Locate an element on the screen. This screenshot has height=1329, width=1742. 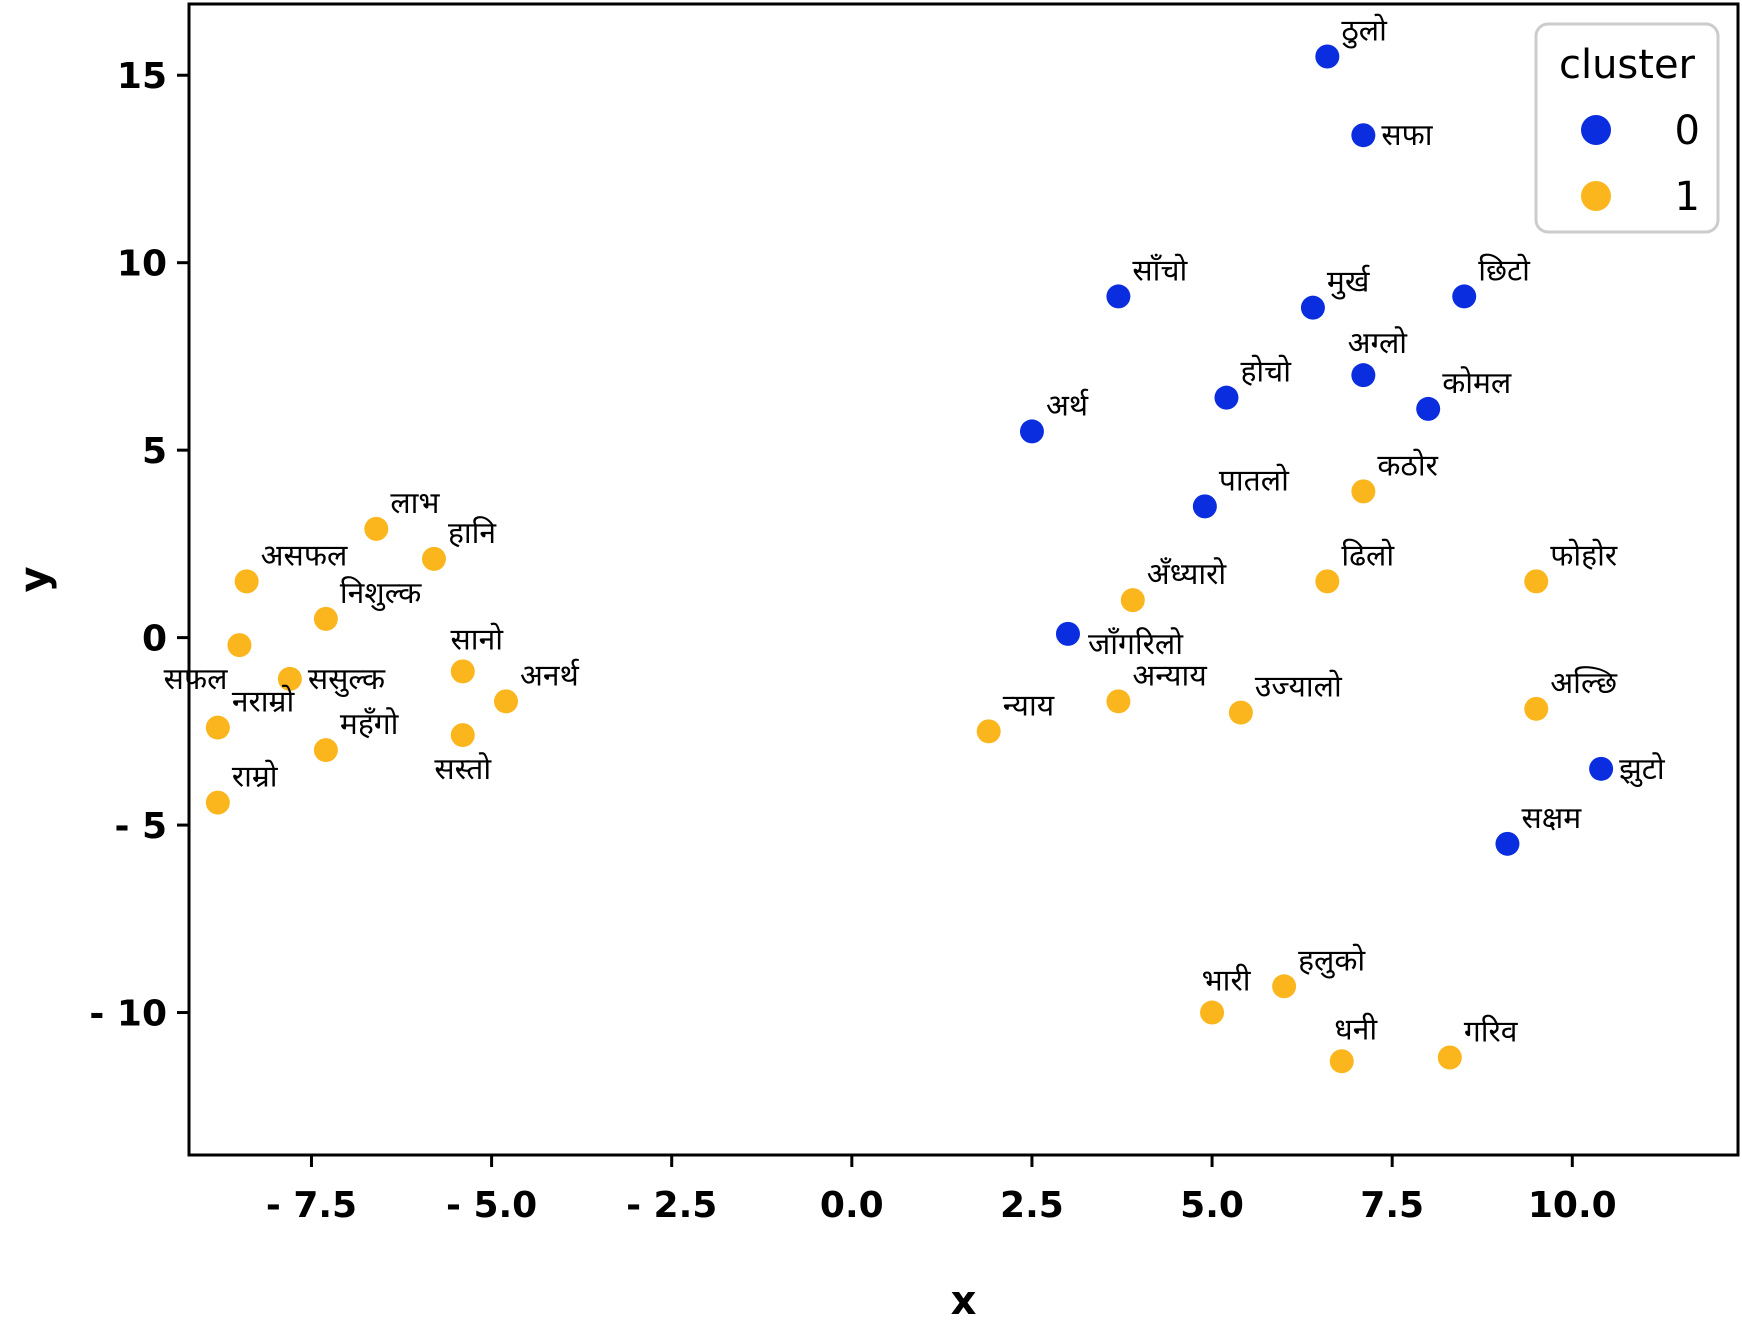
point-label: न्याय is located at coordinates (1029, 705).